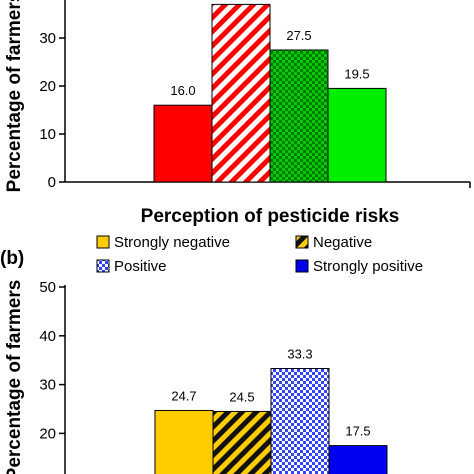 Image resolution: width=474 pixels, height=474 pixels. I want to click on panel-a-data-label: 16.0, so click(182, 90).